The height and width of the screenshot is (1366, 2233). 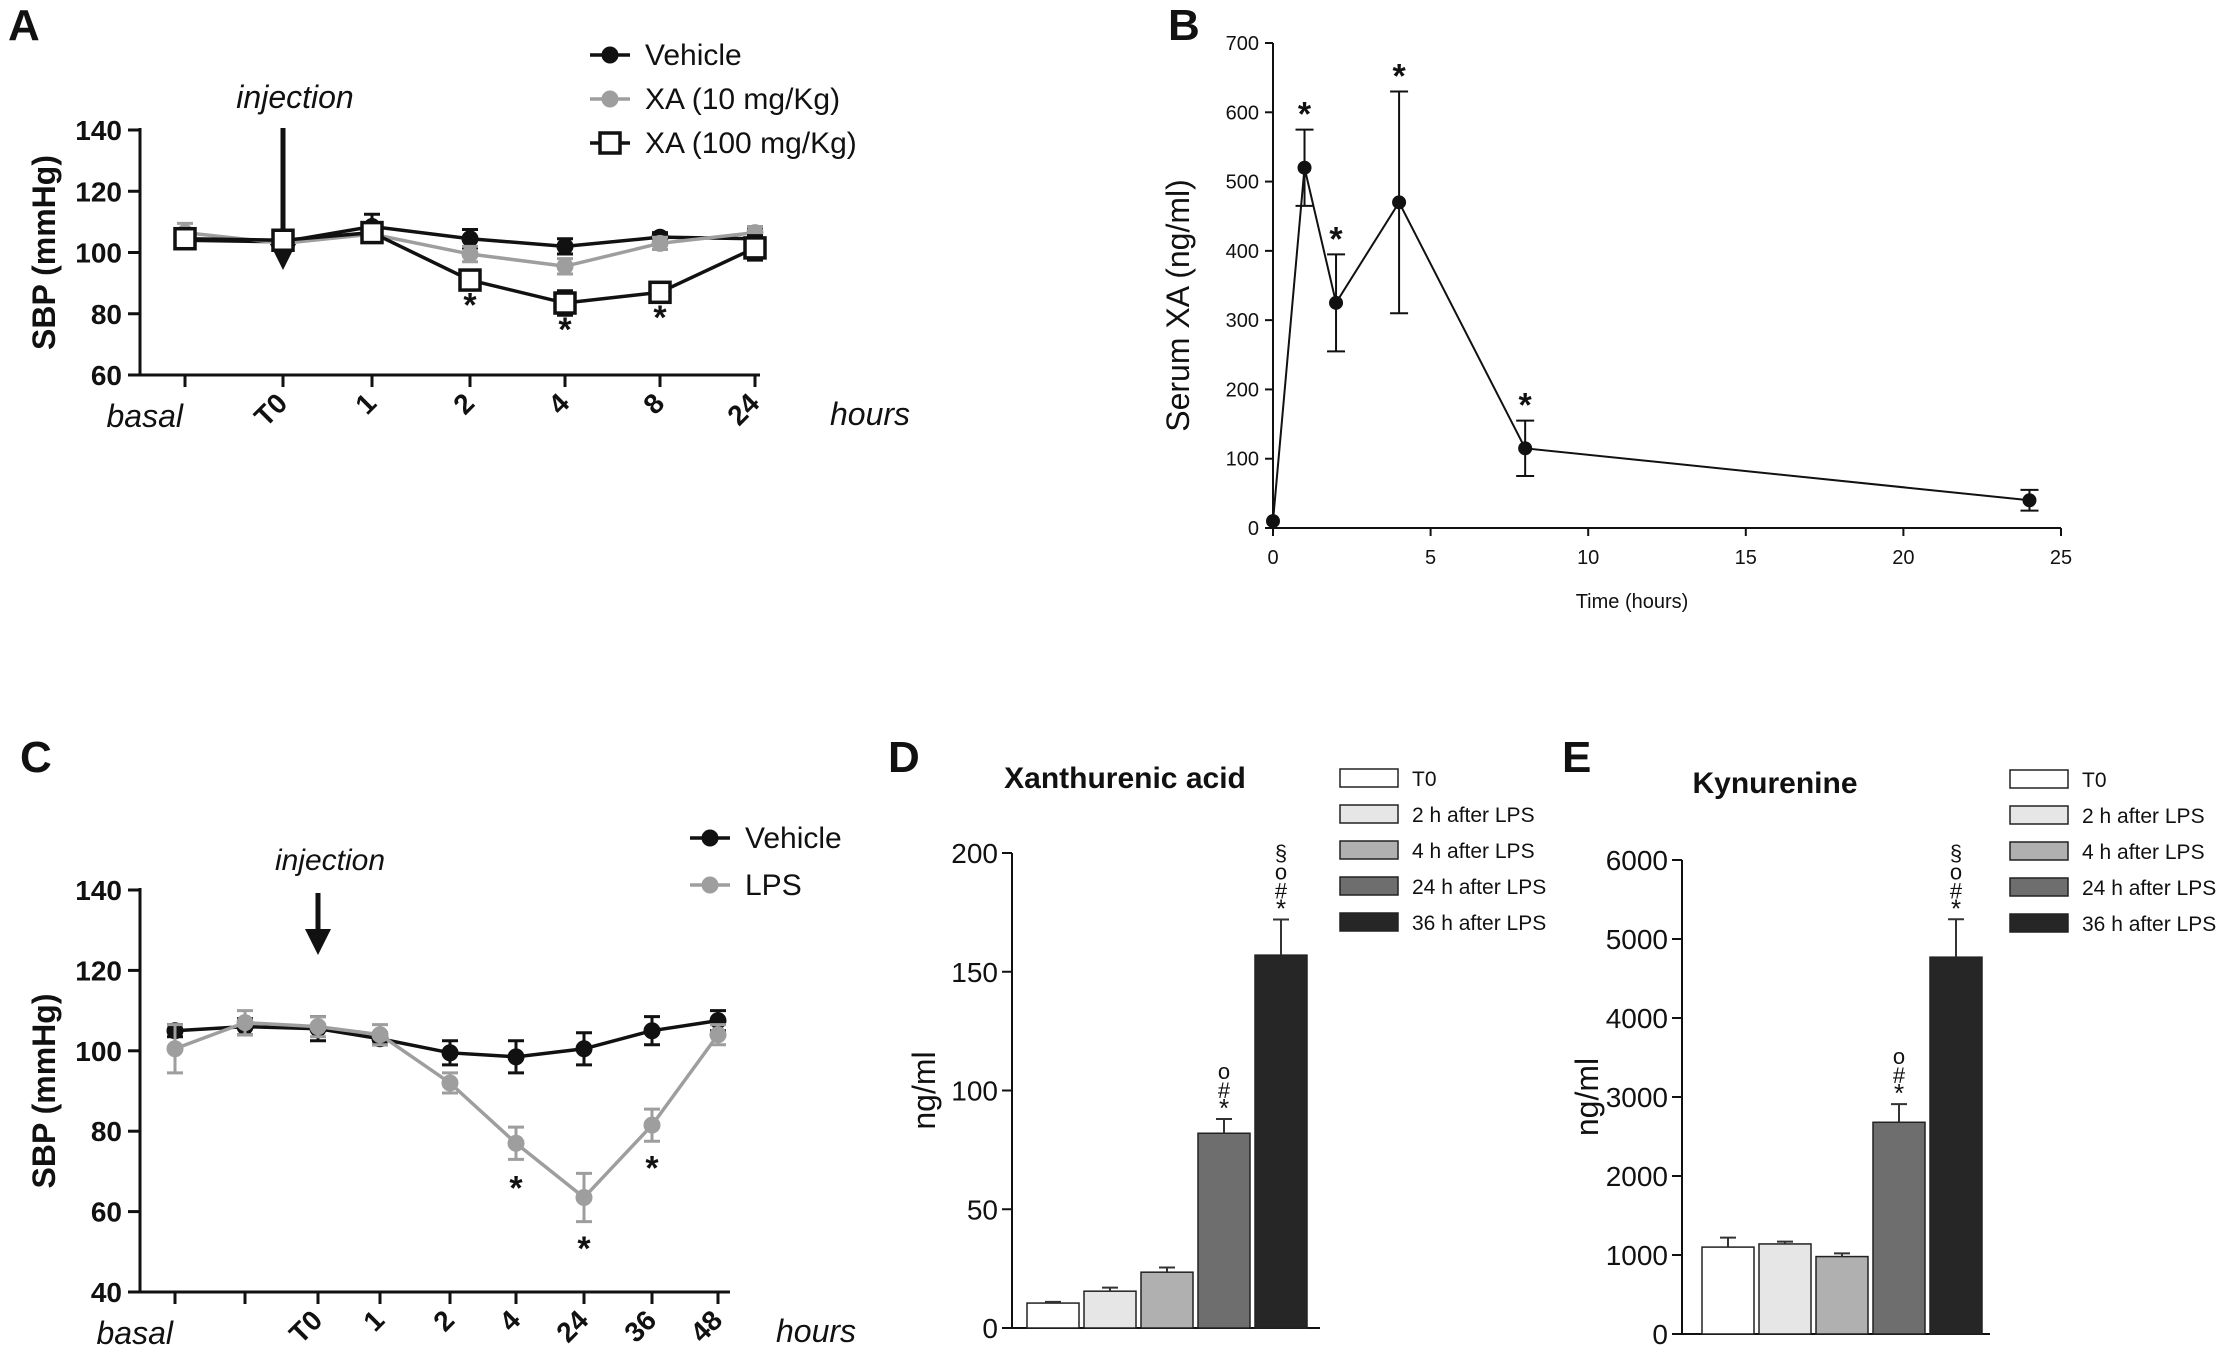 I want to click on significance-symbol: o, so click(x=1224, y=1071).